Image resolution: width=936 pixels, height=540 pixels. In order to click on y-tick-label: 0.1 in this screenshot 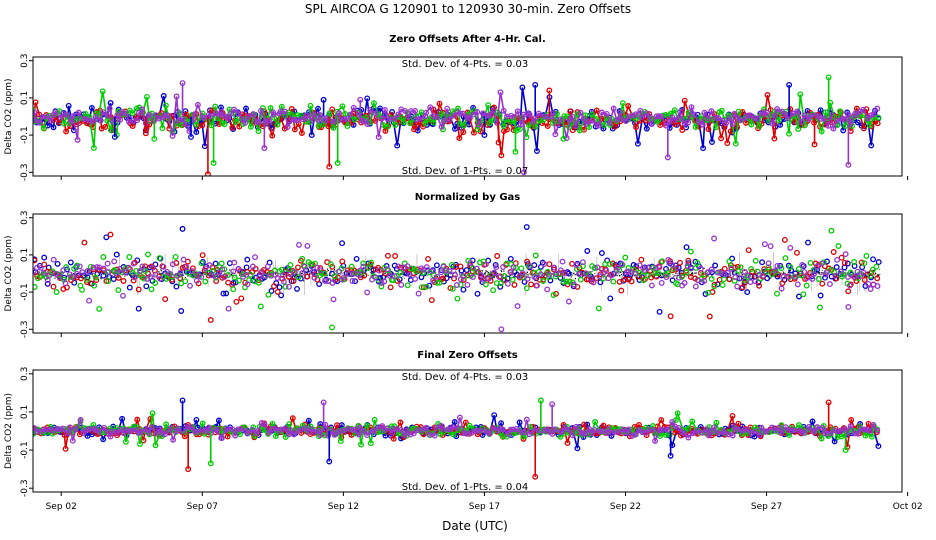, I will do `click(25, 412)`.